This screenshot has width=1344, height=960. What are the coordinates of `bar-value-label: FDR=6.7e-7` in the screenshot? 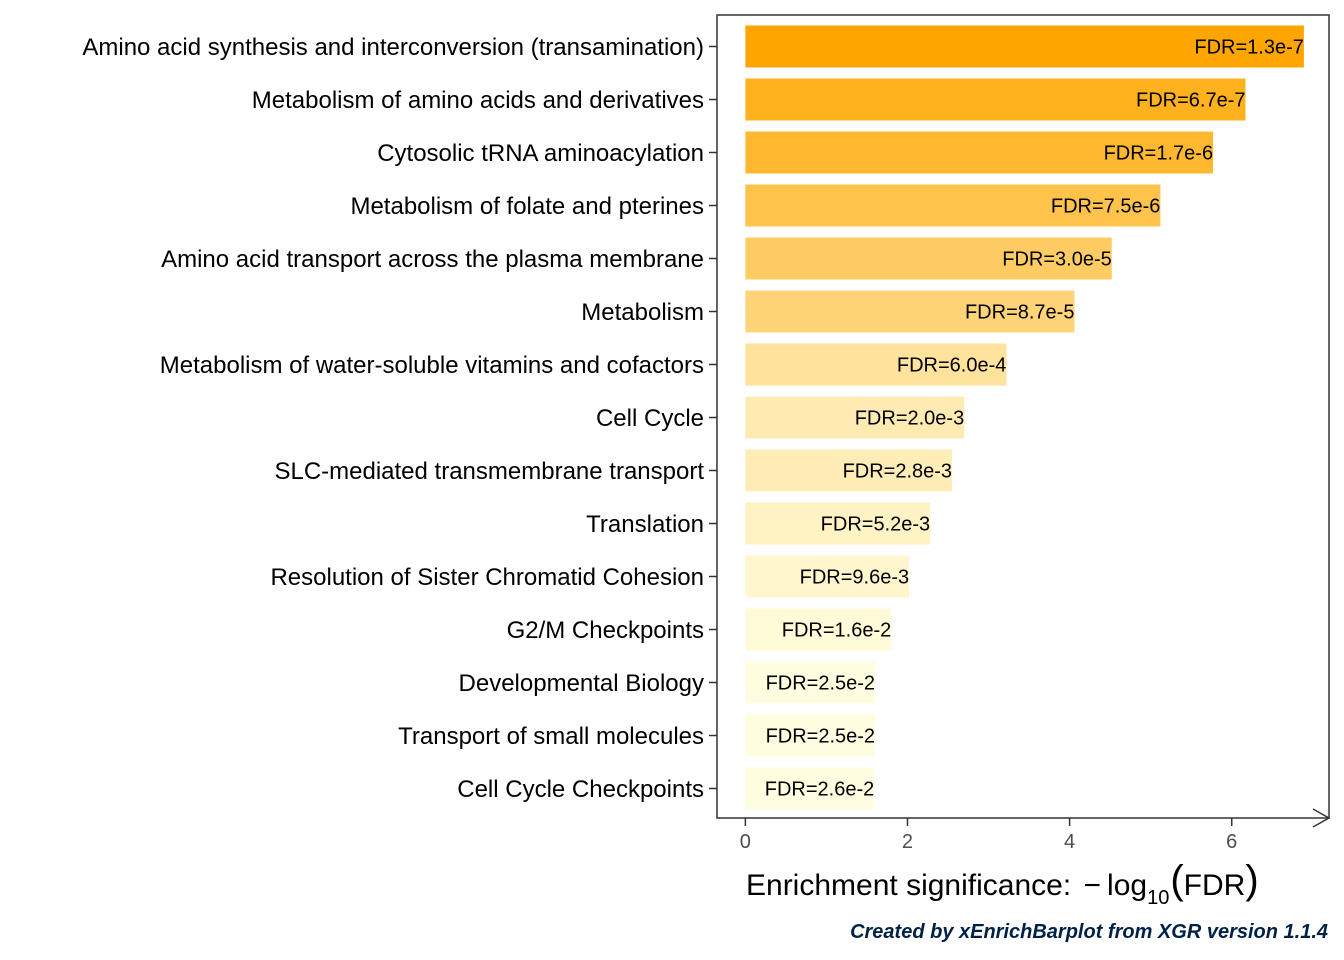 It's located at (1191, 101).